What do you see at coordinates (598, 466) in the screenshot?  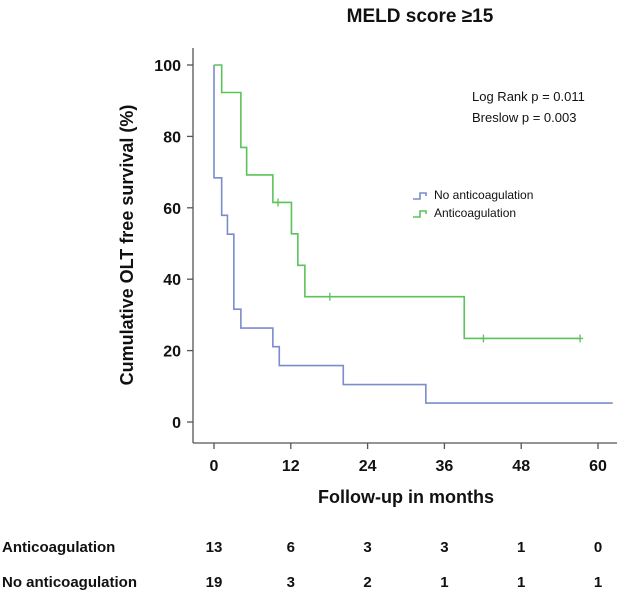 I see `x-tick-label: 60` at bounding box center [598, 466].